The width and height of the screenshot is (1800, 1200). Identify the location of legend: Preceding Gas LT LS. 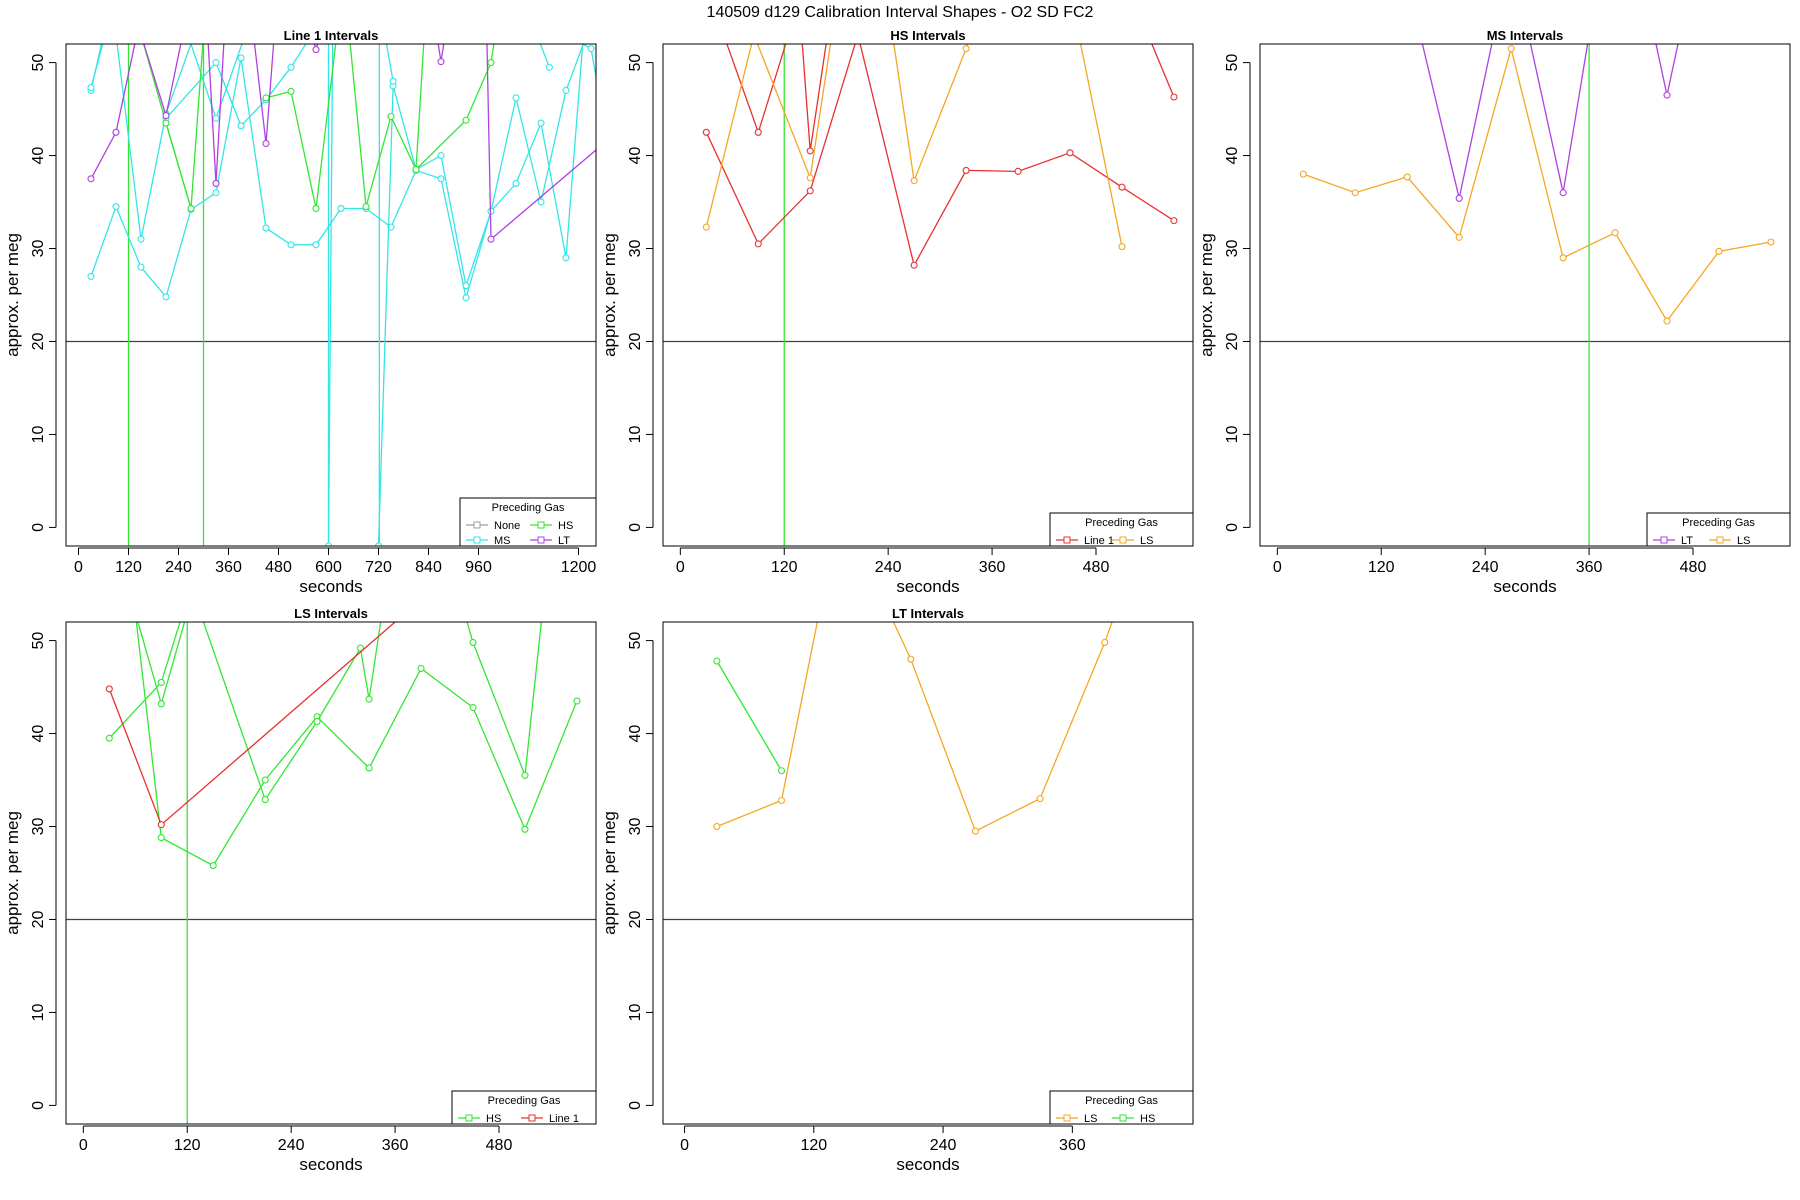
(1718, 529).